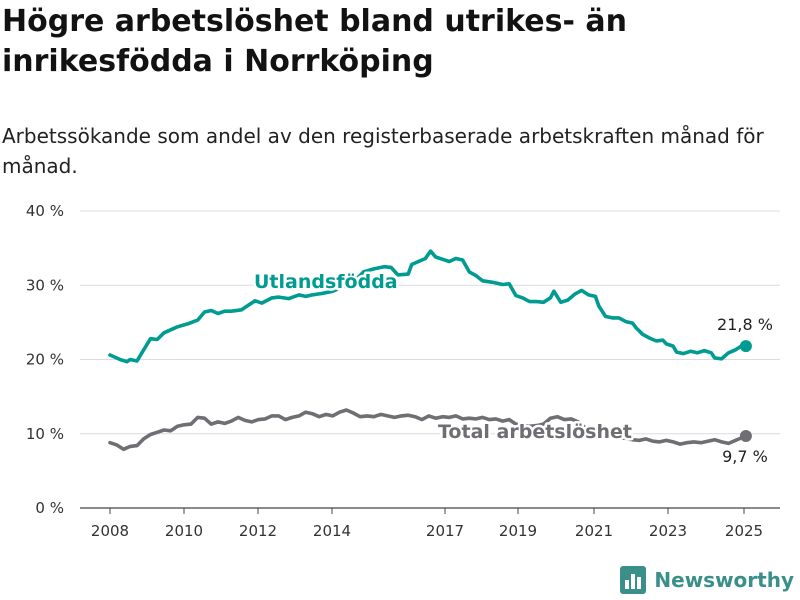  What do you see at coordinates (518, 531) in the screenshot?
I see `x-tick-label: 2019` at bounding box center [518, 531].